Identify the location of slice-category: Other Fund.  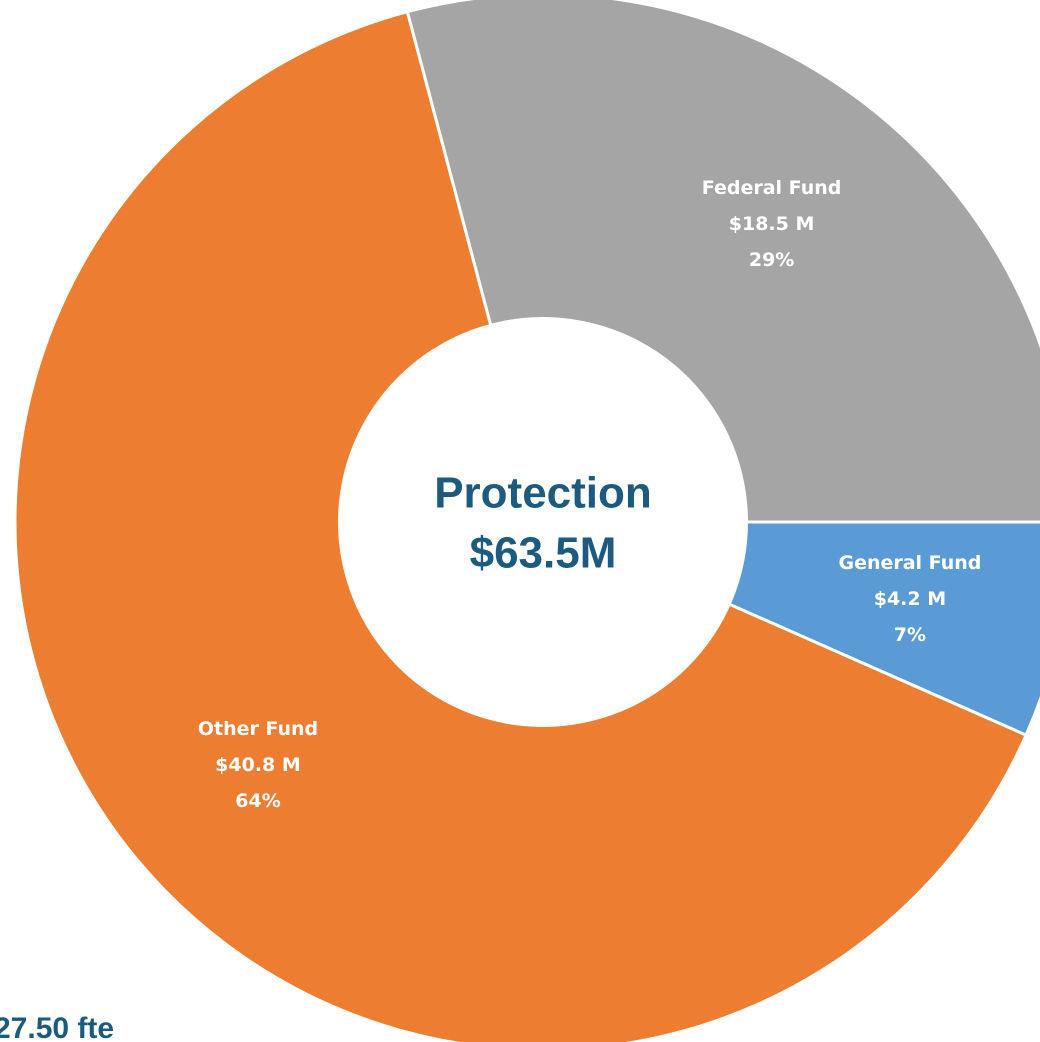
(258, 729).